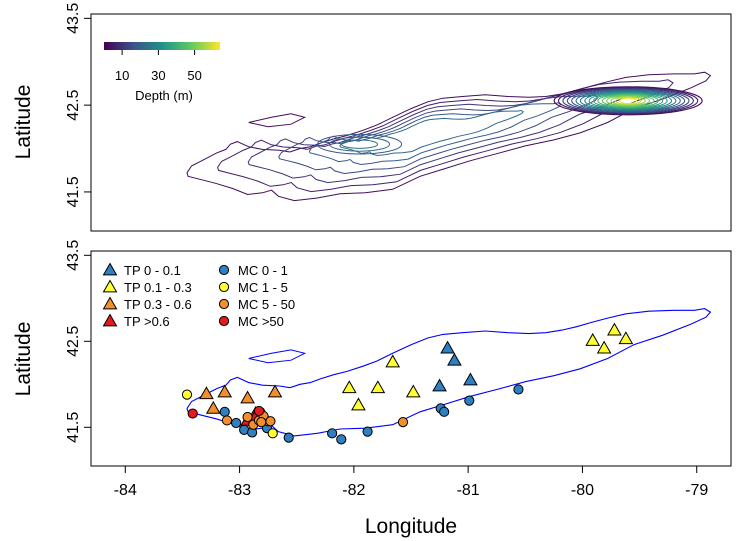 The height and width of the screenshot is (541, 738). What do you see at coordinates (73, 255) in the screenshot?
I see `sampling-map-y-tick-label: 43.5` at bounding box center [73, 255].